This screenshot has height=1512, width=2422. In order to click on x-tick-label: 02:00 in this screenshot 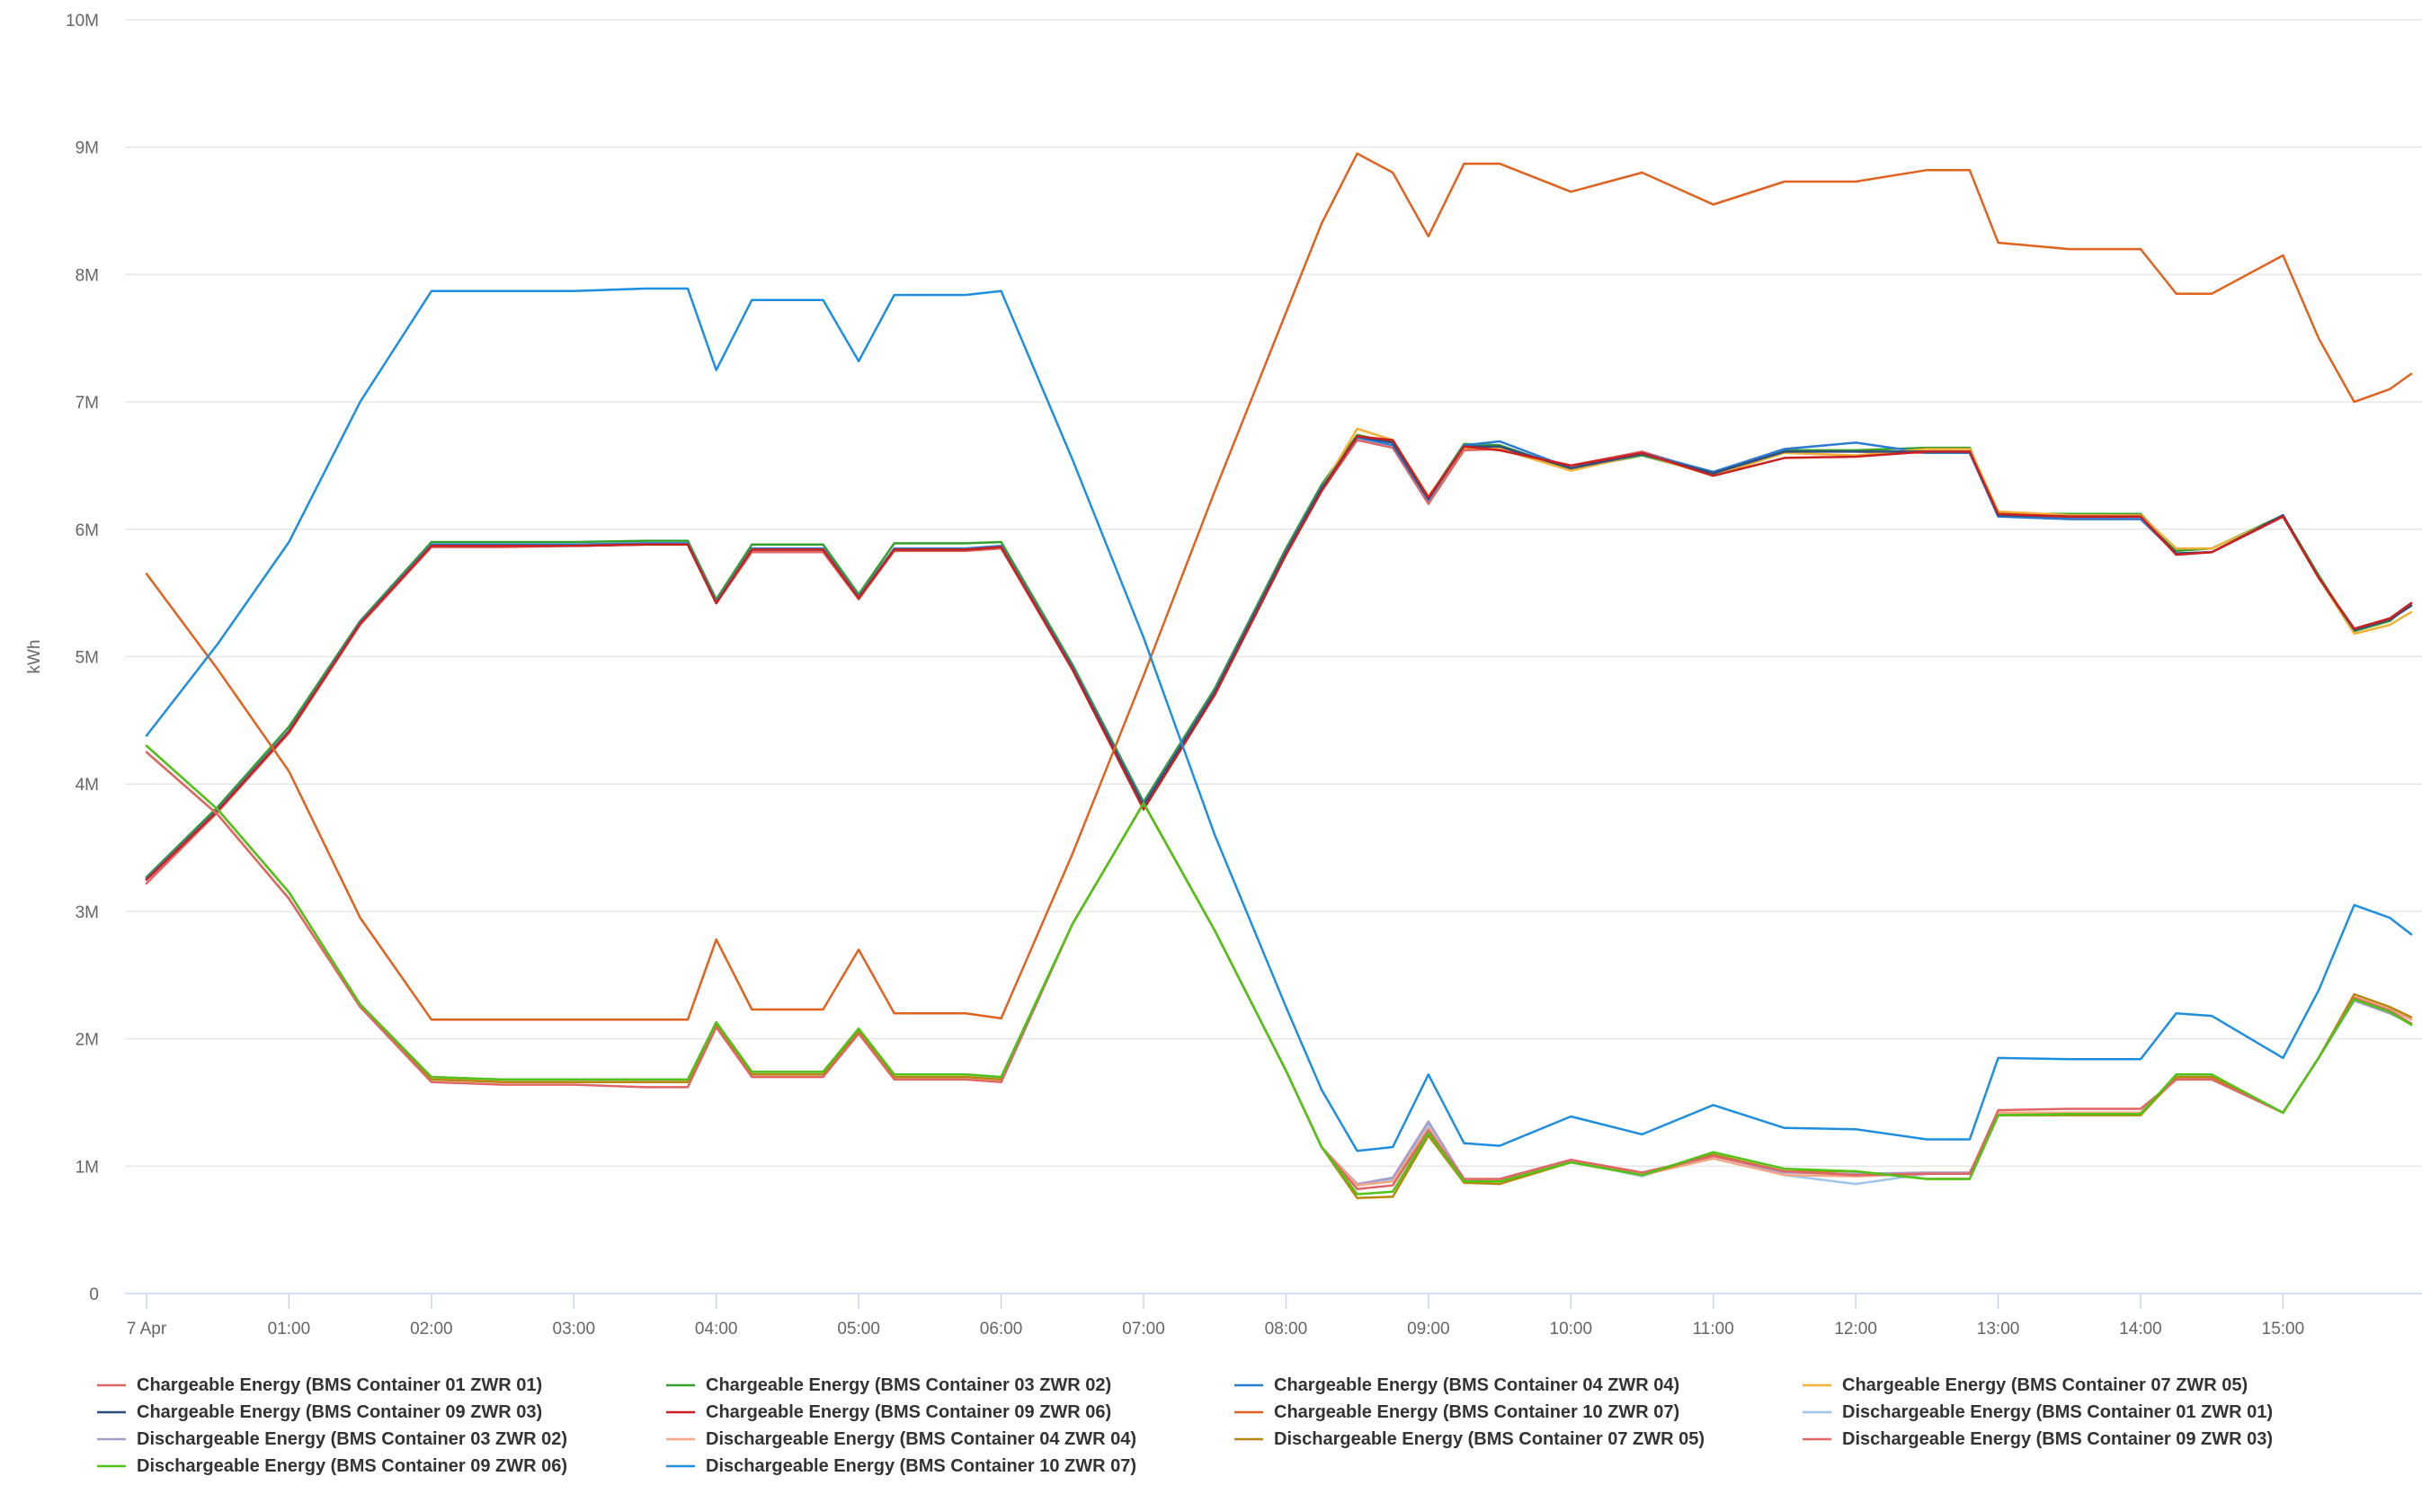, I will do `click(431, 1329)`.